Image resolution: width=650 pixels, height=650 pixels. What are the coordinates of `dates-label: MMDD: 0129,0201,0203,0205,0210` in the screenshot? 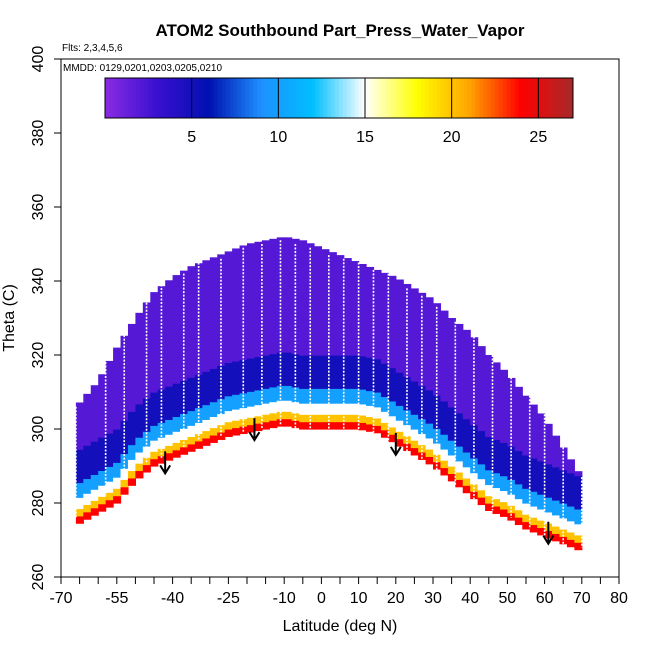 It's located at (142, 68).